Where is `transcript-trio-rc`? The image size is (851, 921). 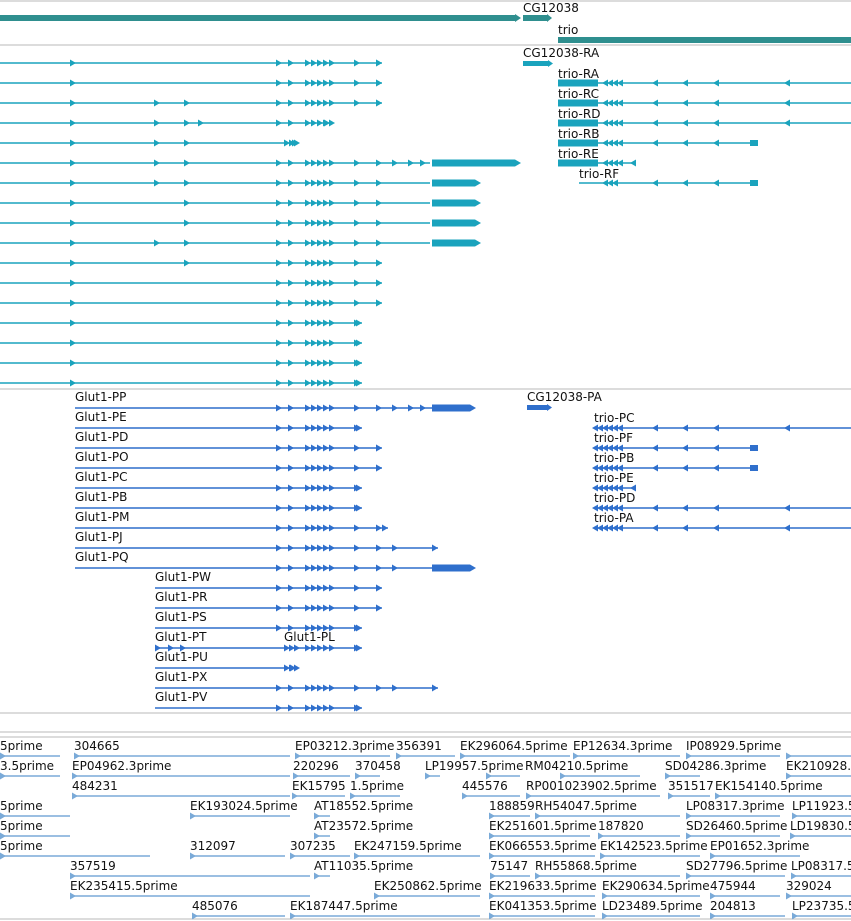 transcript-trio-rc is located at coordinates (704, 103).